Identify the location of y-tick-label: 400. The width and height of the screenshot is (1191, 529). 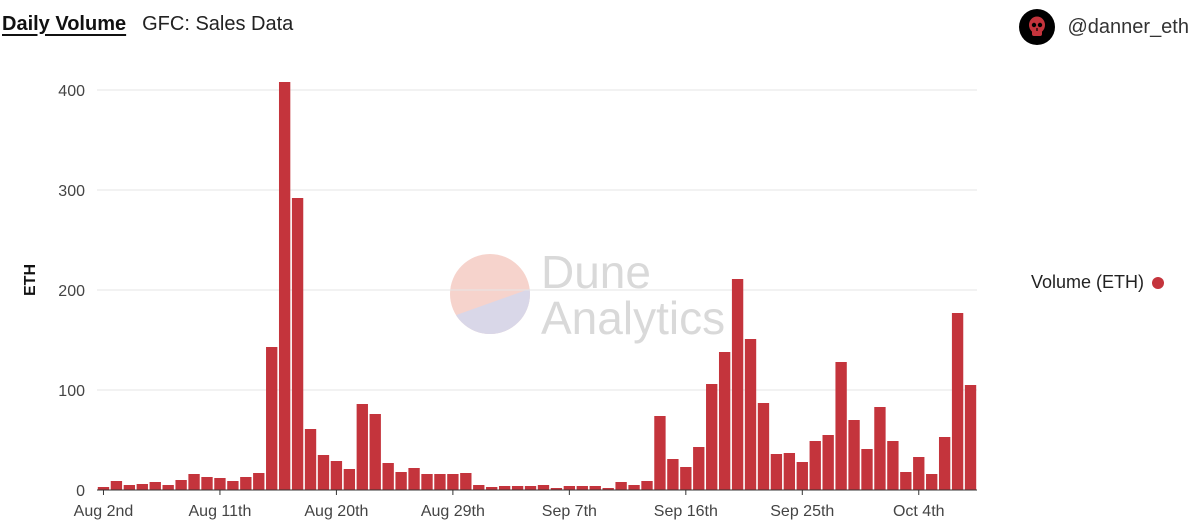
(71, 91).